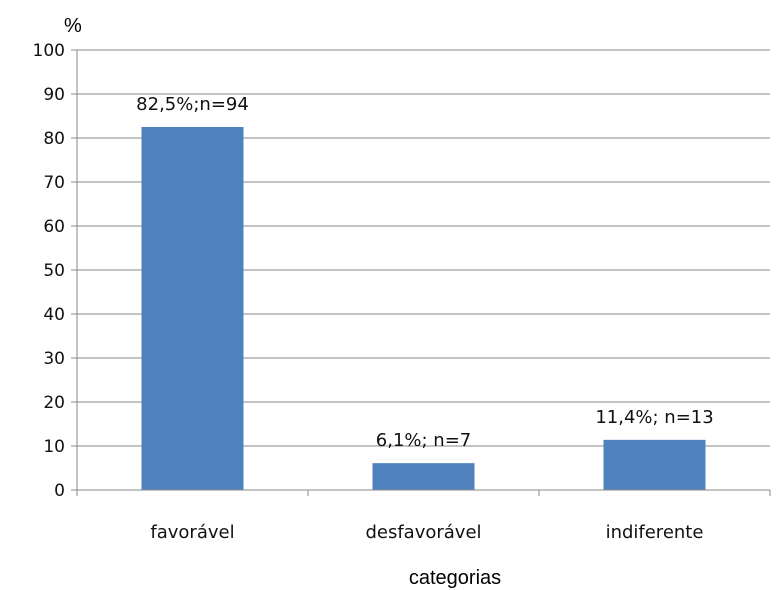 The image size is (776, 590). What do you see at coordinates (655, 532) in the screenshot?
I see `x-category-label: indiferente` at bounding box center [655, 532].